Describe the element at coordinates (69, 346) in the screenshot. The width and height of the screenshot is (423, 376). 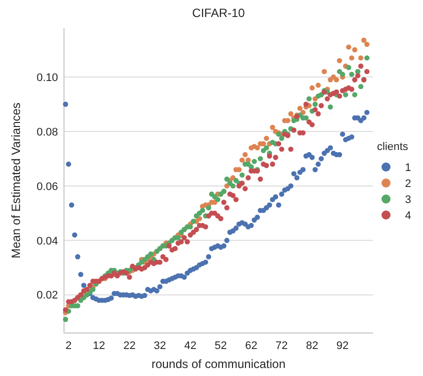
I see `x-tick-label: 2` at that location.